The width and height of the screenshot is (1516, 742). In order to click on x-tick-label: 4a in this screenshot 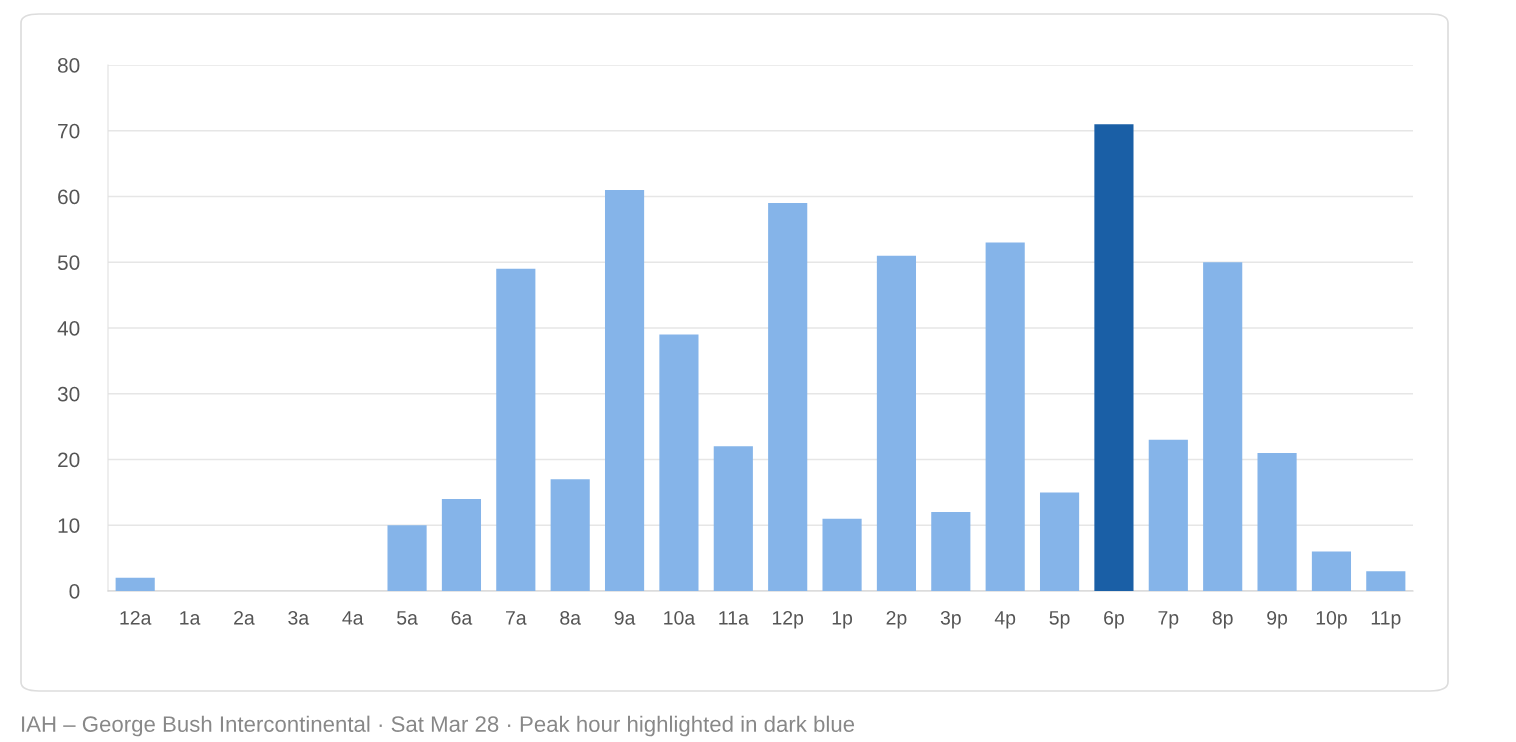, I will do `click(353, 618)`.